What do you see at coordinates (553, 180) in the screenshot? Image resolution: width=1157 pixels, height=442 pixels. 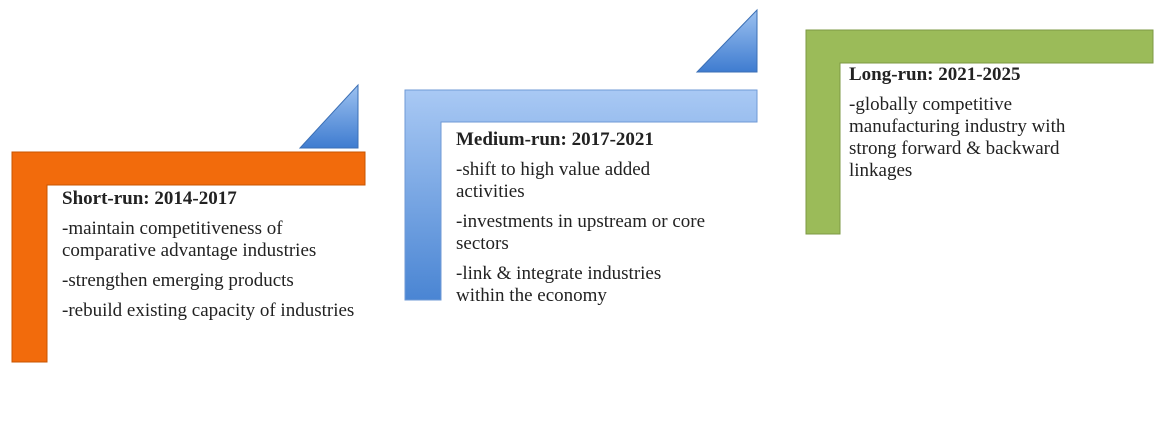 I see `stage-item: -shift to high value added activities` at bounding box center [553, 180].